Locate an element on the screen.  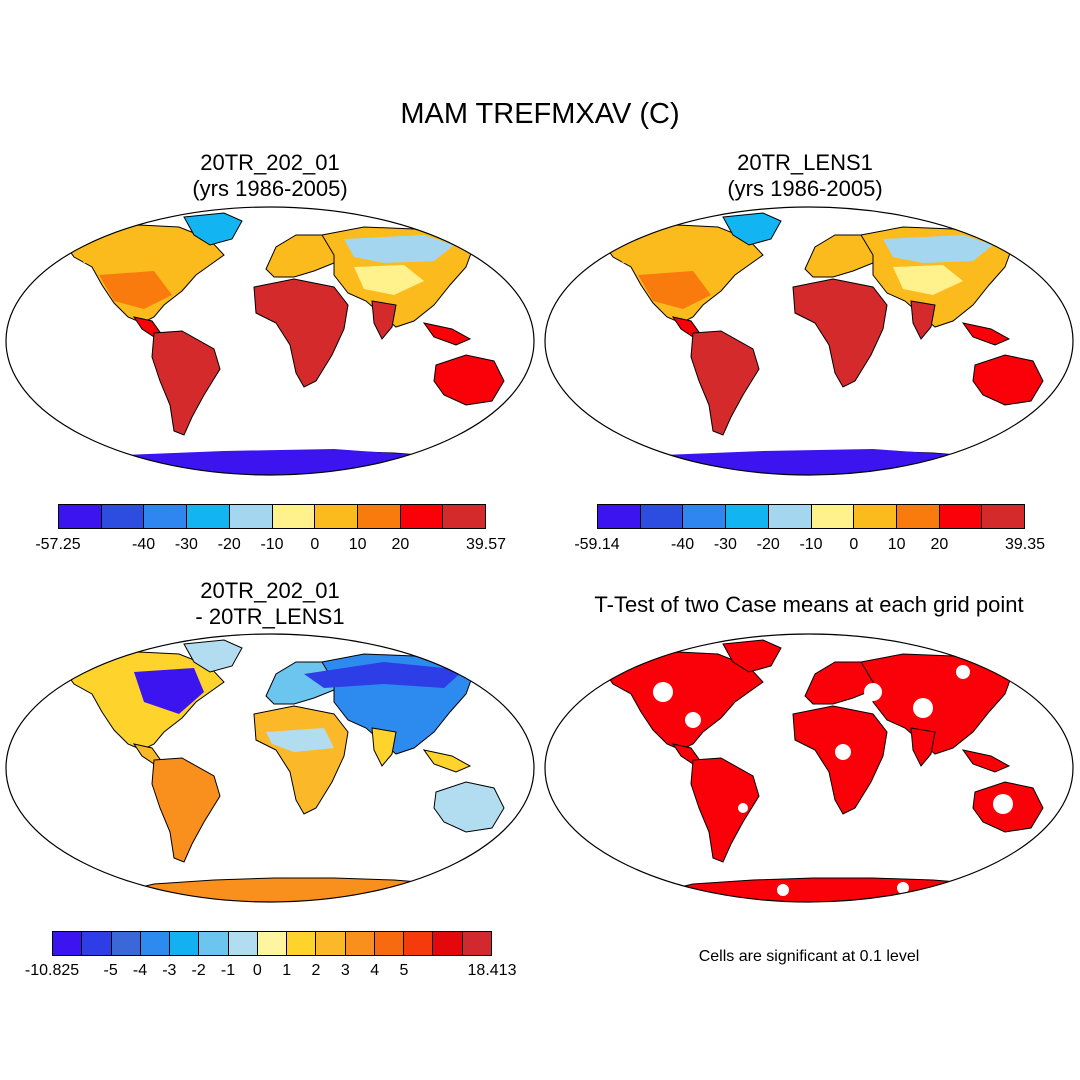
colorbar-tick-label: 2 is located at coordinates (316, 970).